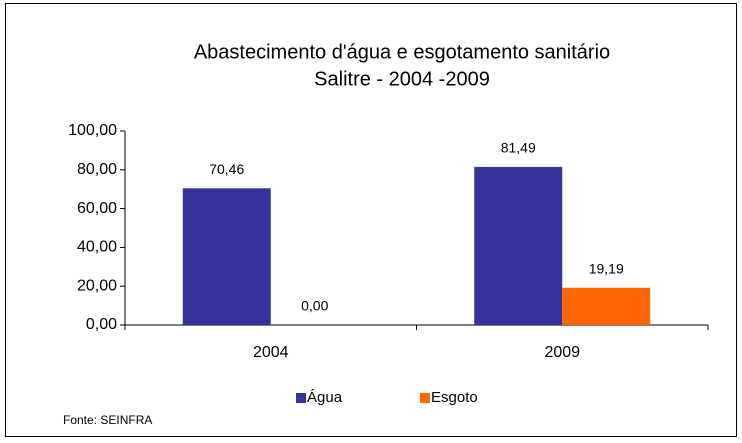 Image resolution: width=742 pixels, height=443 pixels. I want to click on value-label: 0,00, so click(314, 306).